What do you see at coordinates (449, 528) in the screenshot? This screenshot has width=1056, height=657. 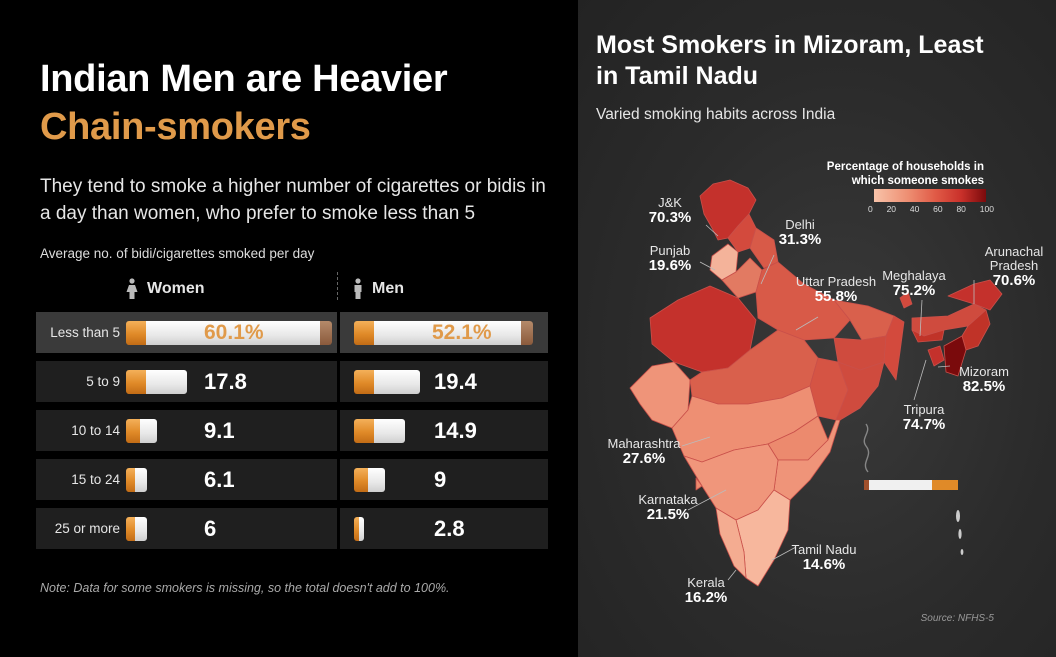 I see `men-value-label: 2.8` at bounding box center [449, 528].